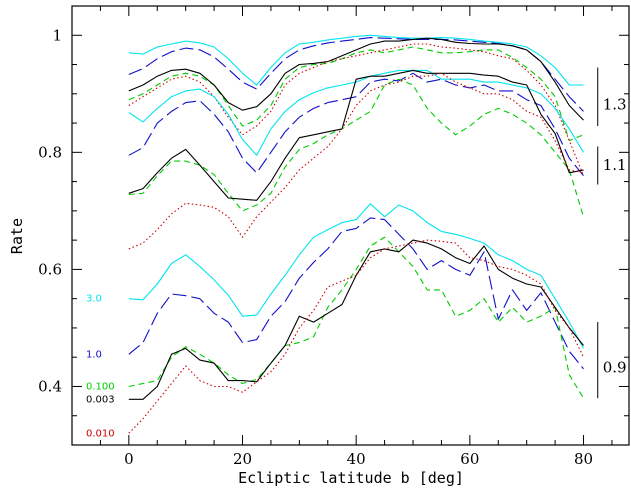  I want to click on group-label: 1.1, so click(615, 165).